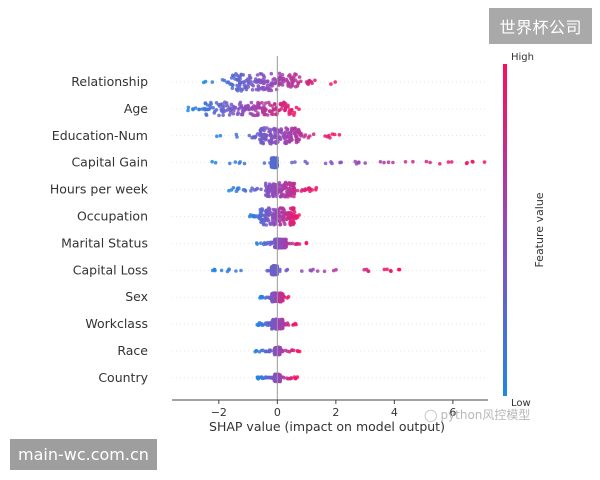 The height and width of the screenshot is (480, 600). I want to click on x-tick-label: 2, so click(335, 412).